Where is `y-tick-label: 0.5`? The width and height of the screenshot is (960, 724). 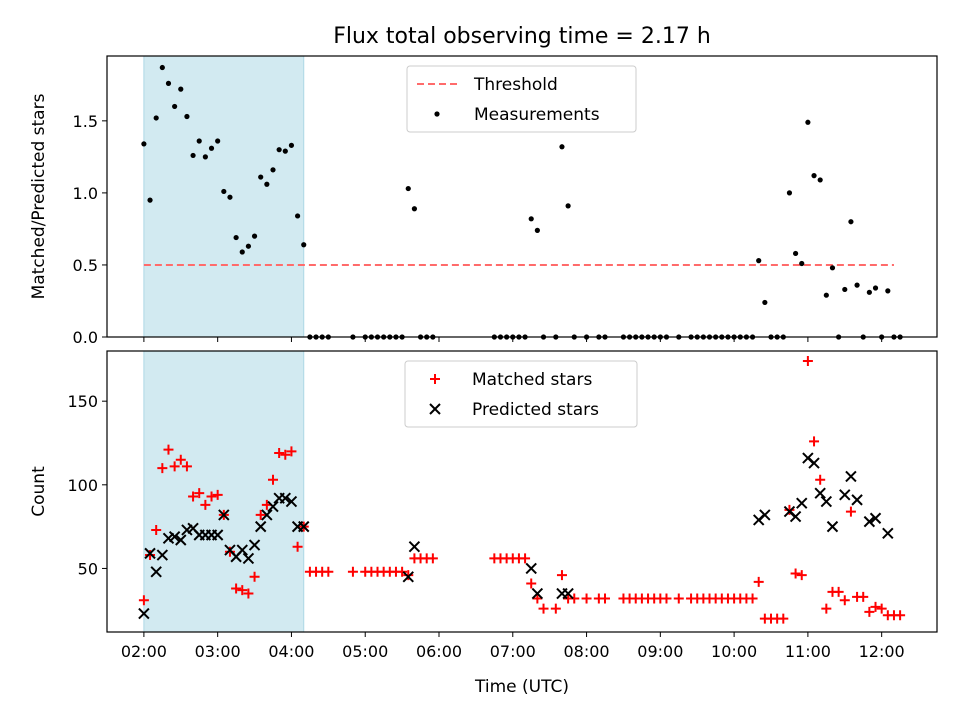 y-tick-label: 0.5 is located at coordinates (85, 265).